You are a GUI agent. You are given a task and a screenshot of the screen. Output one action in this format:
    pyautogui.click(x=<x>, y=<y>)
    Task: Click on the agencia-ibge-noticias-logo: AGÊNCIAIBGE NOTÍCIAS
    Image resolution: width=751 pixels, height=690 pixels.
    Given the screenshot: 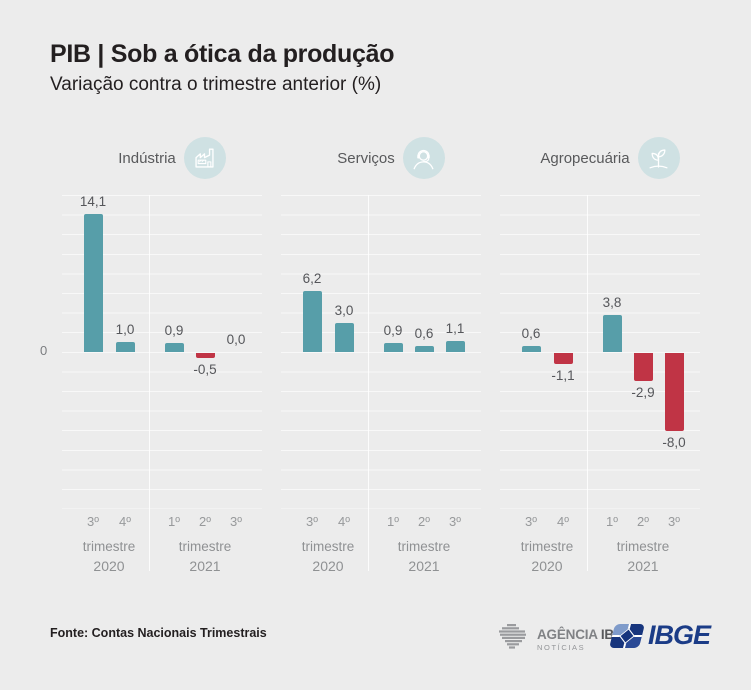 What is the action you would take?
    pyautogui.click(x=564, y=639)
    